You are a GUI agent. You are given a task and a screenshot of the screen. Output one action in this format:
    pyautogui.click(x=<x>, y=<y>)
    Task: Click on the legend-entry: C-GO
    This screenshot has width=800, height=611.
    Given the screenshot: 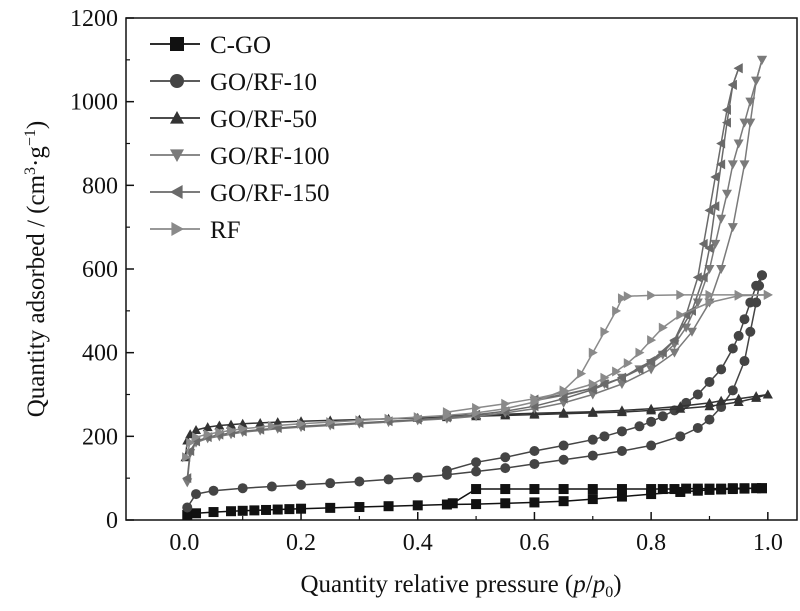 What is the action you would take?
    pyautogui.click(x=210, y=45)
    